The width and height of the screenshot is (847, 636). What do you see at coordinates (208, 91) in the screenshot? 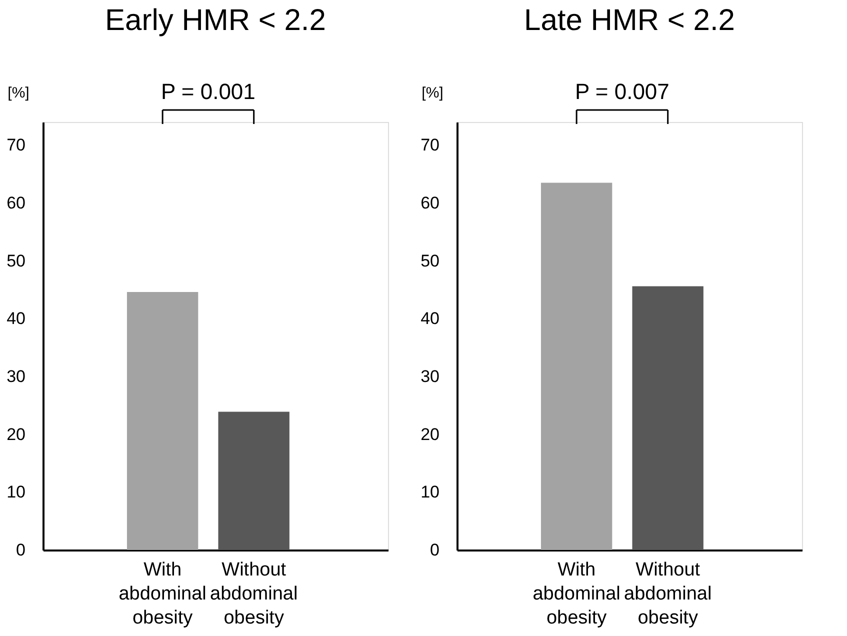
I see `text: P = 0.001` at bounding box center [208, 91].